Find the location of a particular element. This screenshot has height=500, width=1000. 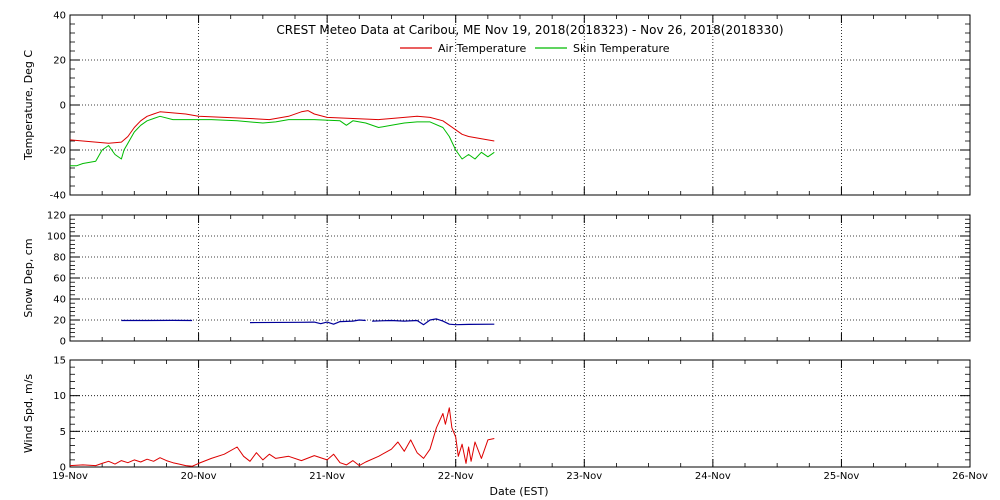

x-tick-label: 23-Nov is located at coordinates (584, 476).